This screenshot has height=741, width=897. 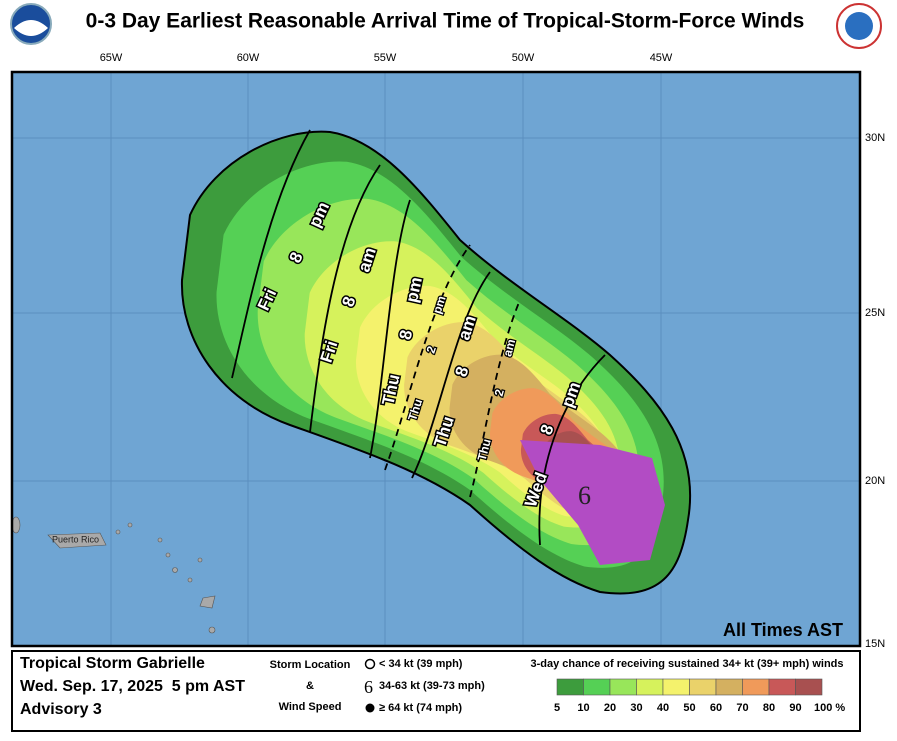 What do you see at coordinates (663, 708) in the screenshot?
I see `scale-tick: 40` at bounding box center [663, 708].